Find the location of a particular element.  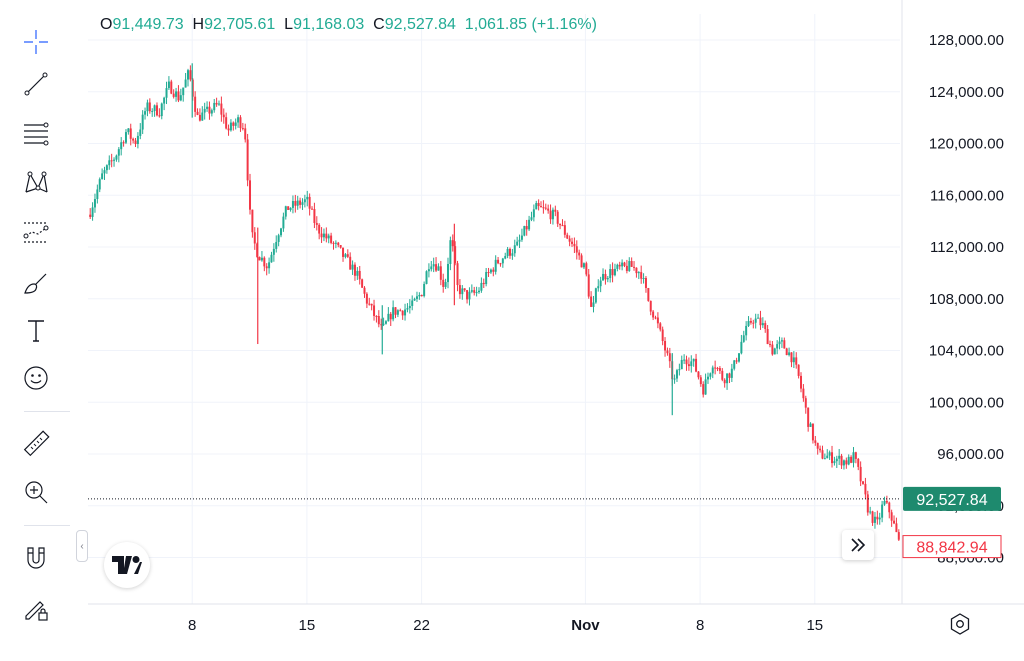

y-tick-label: 128,000.00 is located at coordinates (966, 40).